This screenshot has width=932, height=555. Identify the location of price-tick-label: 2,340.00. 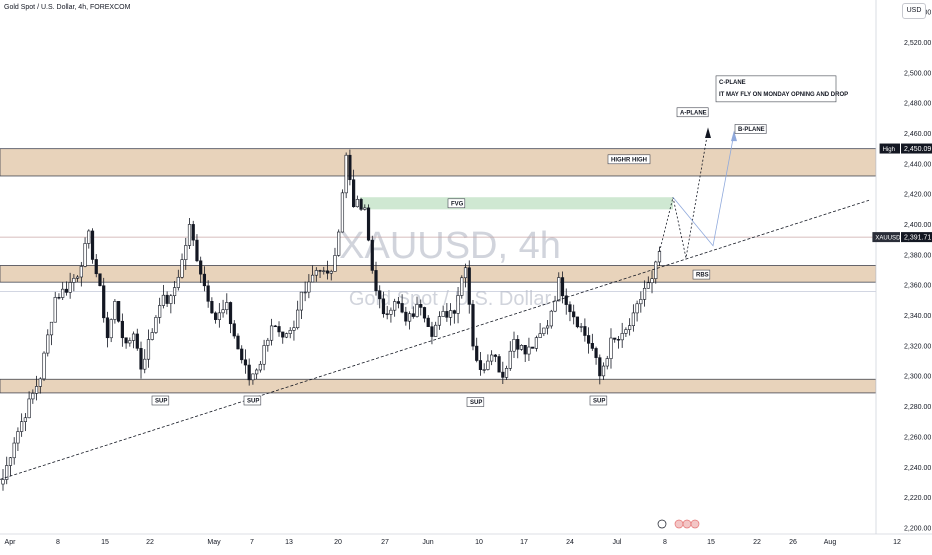
(917, 316).